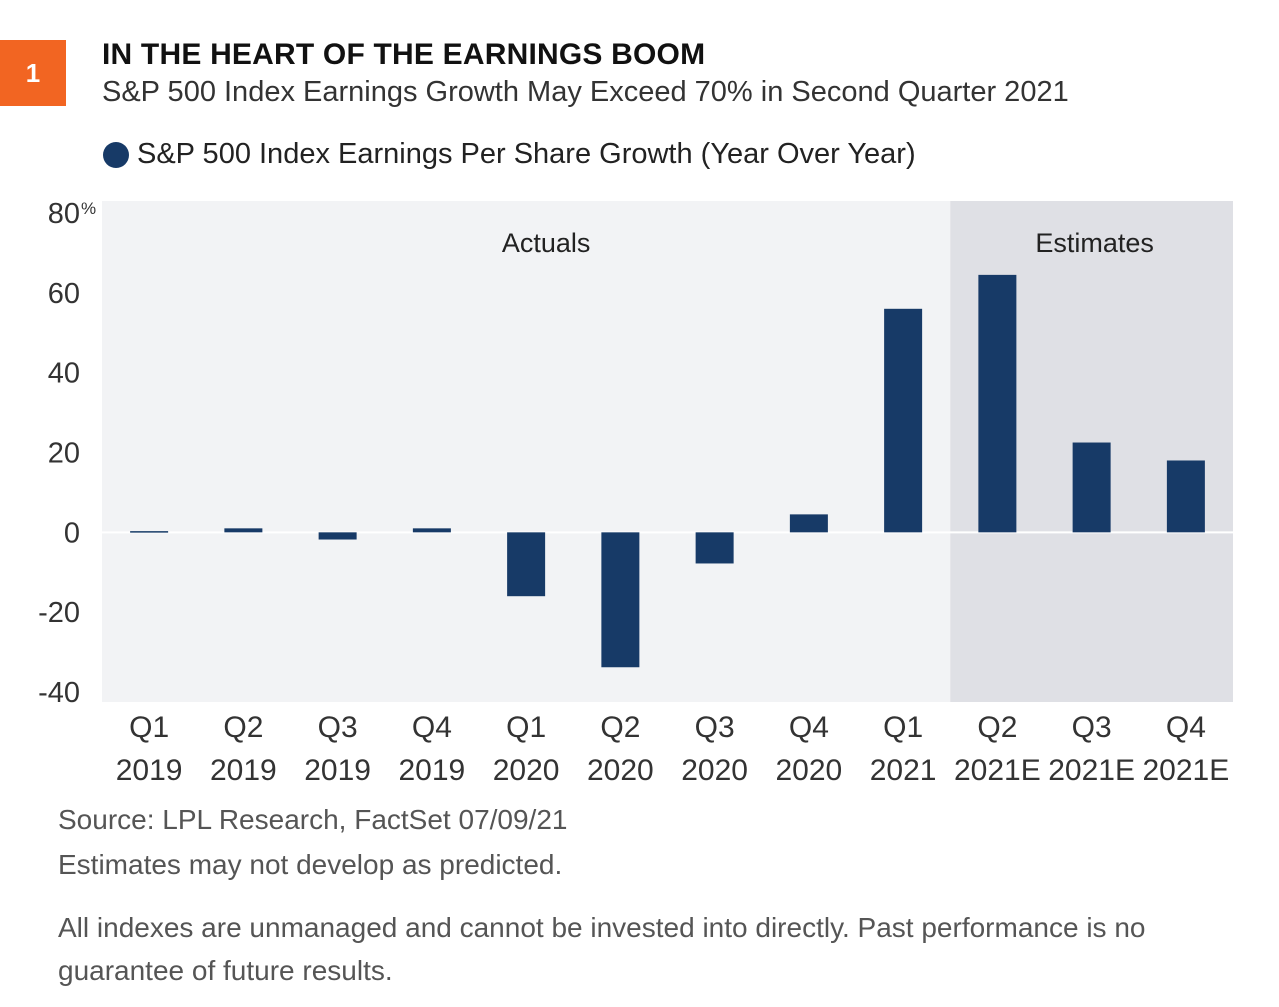 Image resolution: width=1279 pixels, height=1007 pixels. Describe the element at coordinates (546, 243) in the screenshot. I see `region-label-actuals: Actuals` at that location.